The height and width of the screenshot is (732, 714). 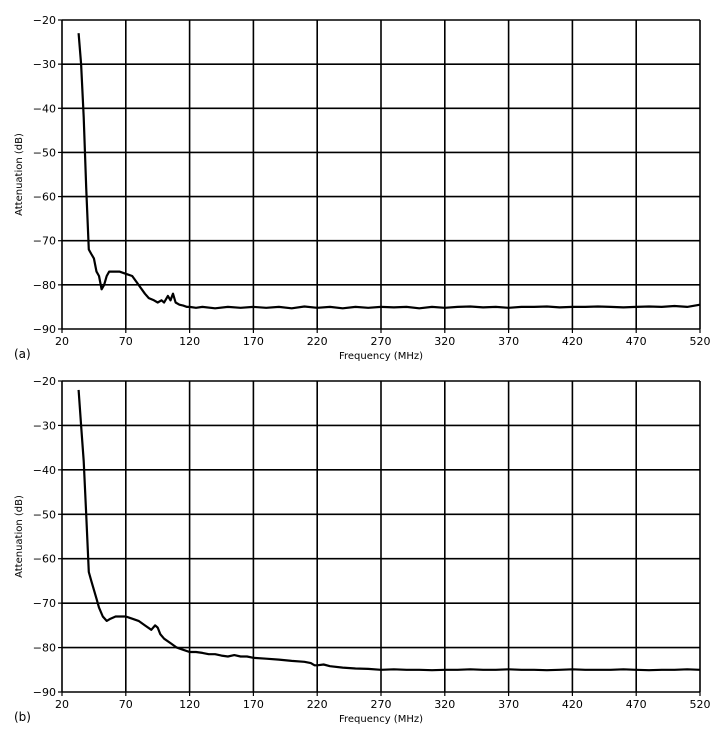 I want to click on panel-label: (b), so click(x=22, y=717).